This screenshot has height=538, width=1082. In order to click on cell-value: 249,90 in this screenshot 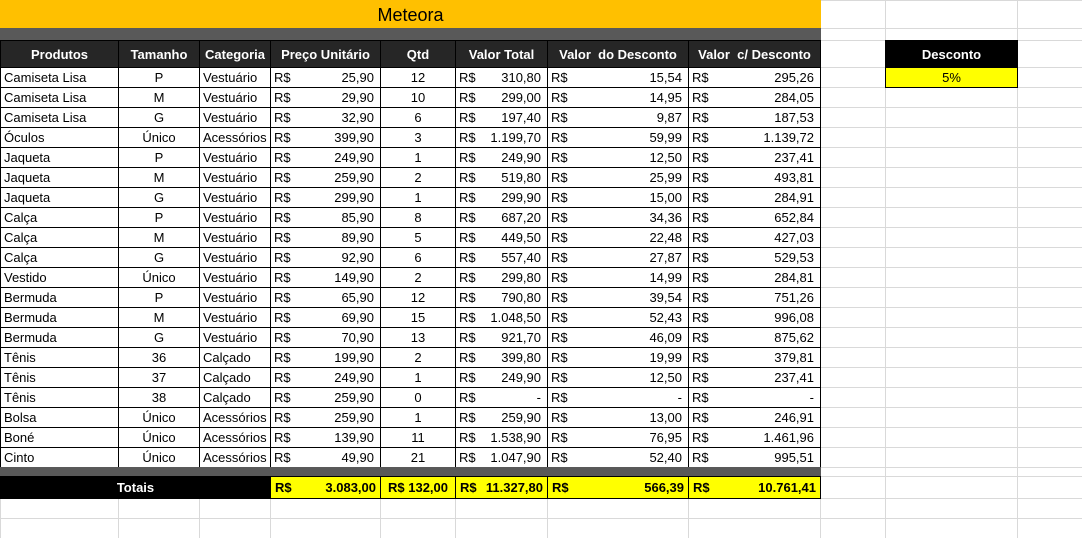, I will do `click(521, 157)`.